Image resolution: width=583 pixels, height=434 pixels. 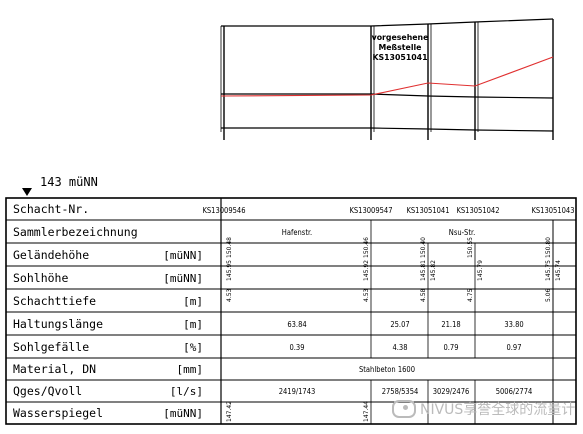 What do you see at coordinates (298, 411) in the screenshot?
I see `wasserspiegel-values: 147.42 147.44` at bounding box center [298, 411].